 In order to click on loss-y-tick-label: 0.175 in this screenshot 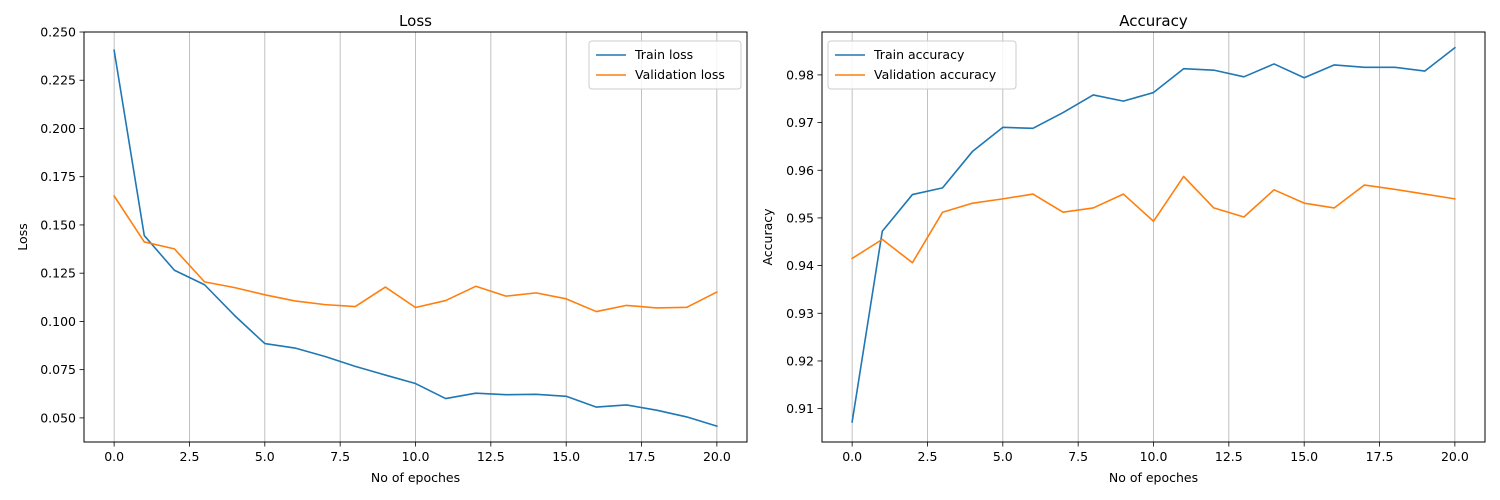, I will do `click(58, 176)`.